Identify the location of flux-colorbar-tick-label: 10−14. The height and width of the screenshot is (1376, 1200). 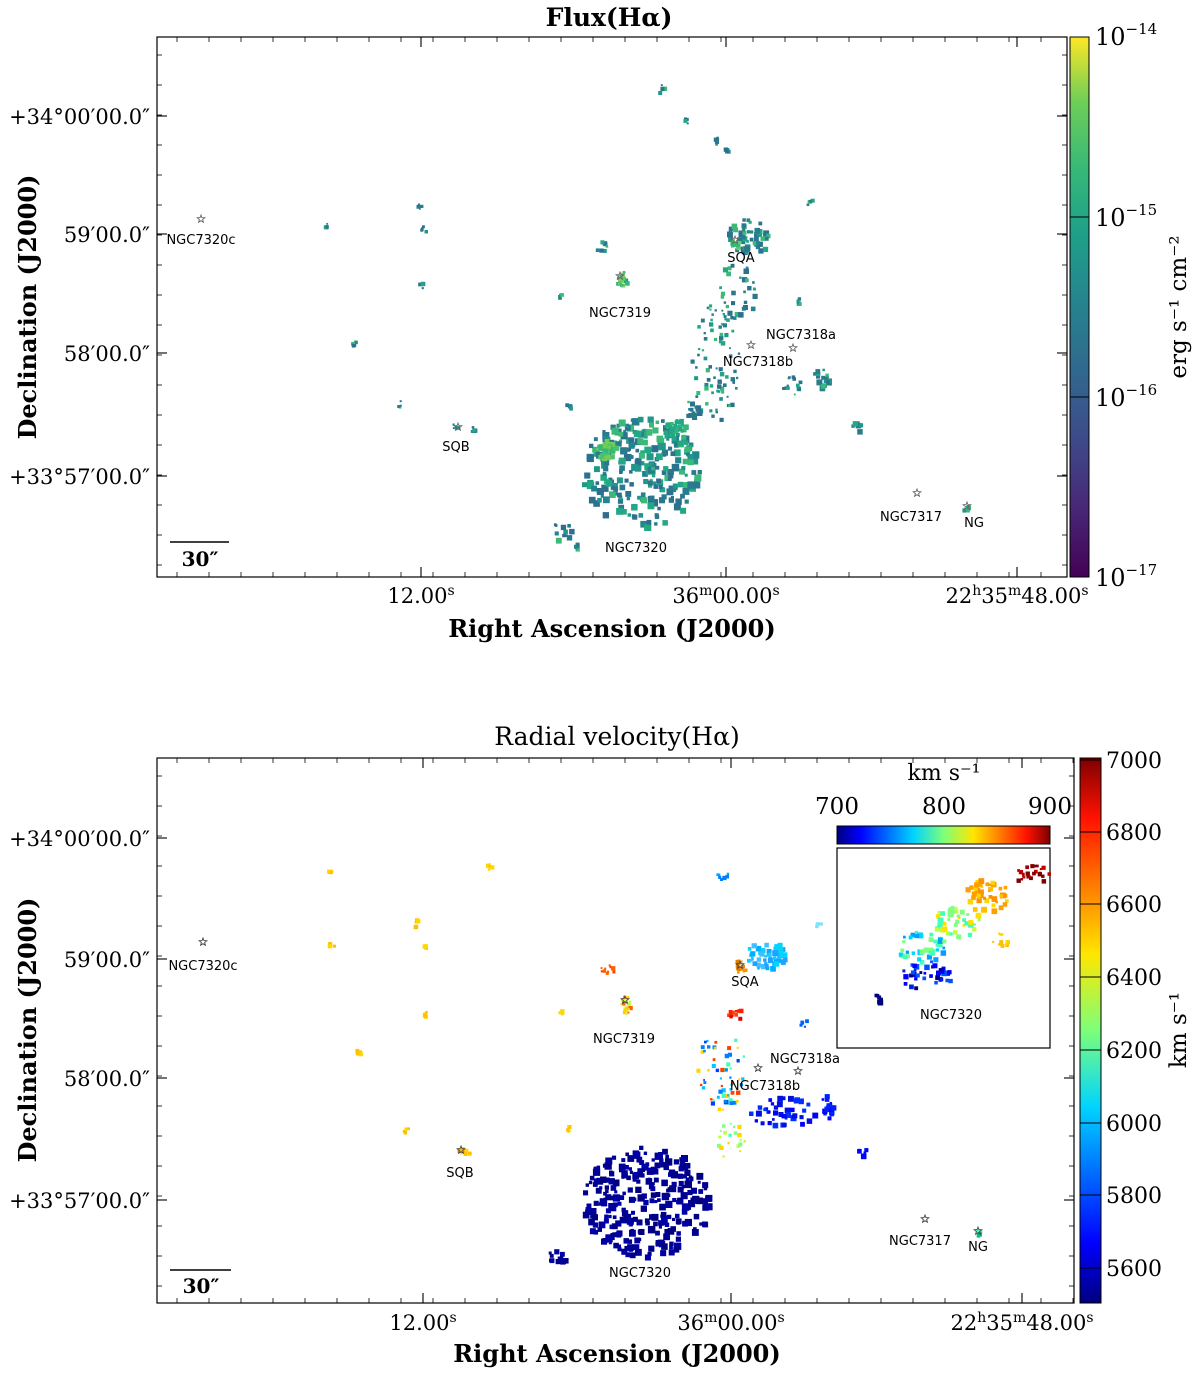
(1126, 35).